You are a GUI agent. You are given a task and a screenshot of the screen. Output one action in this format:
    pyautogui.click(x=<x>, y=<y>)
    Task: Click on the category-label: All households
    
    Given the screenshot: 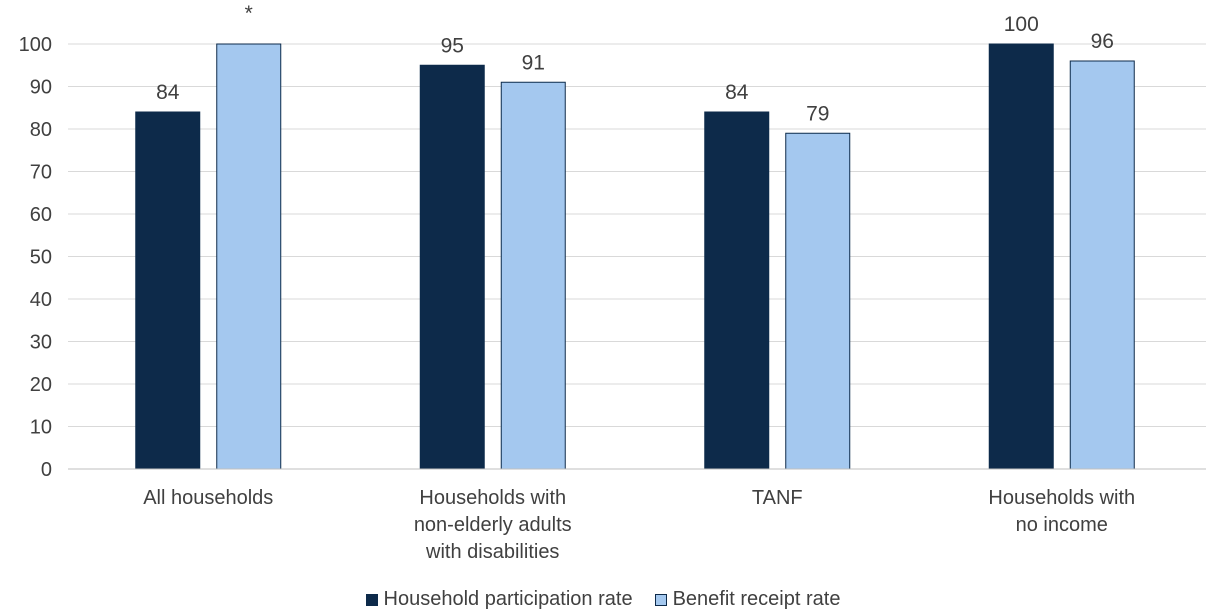 What is the action you would take?
    pyautogui.click(x=208, y=498)
    